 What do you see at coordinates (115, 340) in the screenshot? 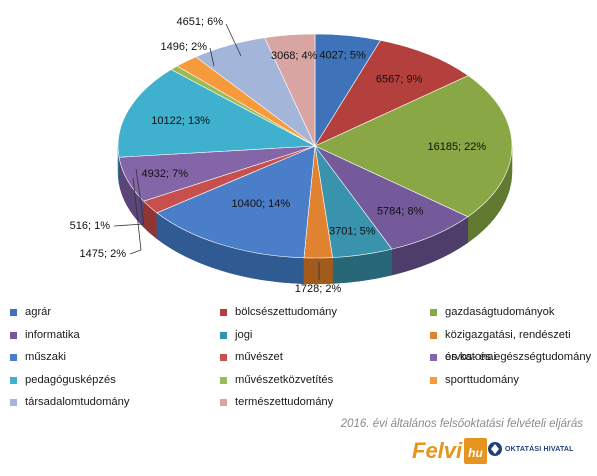
I see `legend-item: informatika` at bounding box center [115, 340].